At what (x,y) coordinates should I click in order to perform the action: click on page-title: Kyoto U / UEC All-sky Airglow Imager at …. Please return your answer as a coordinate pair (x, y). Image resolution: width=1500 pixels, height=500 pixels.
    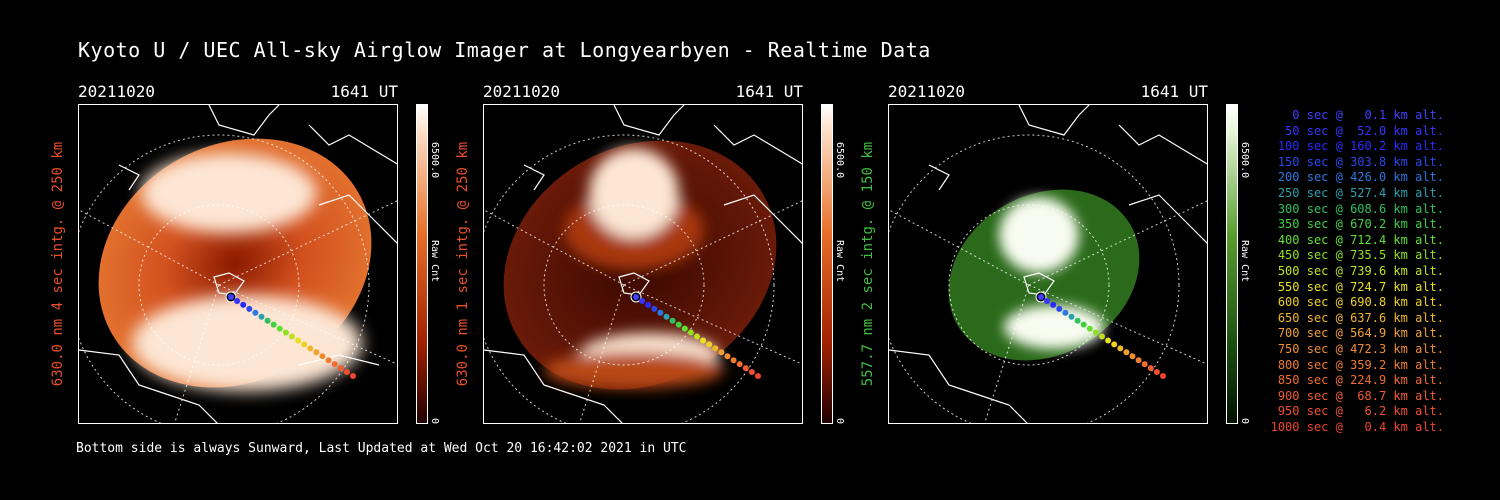
    Looking at the image, I should click on (504, 50).